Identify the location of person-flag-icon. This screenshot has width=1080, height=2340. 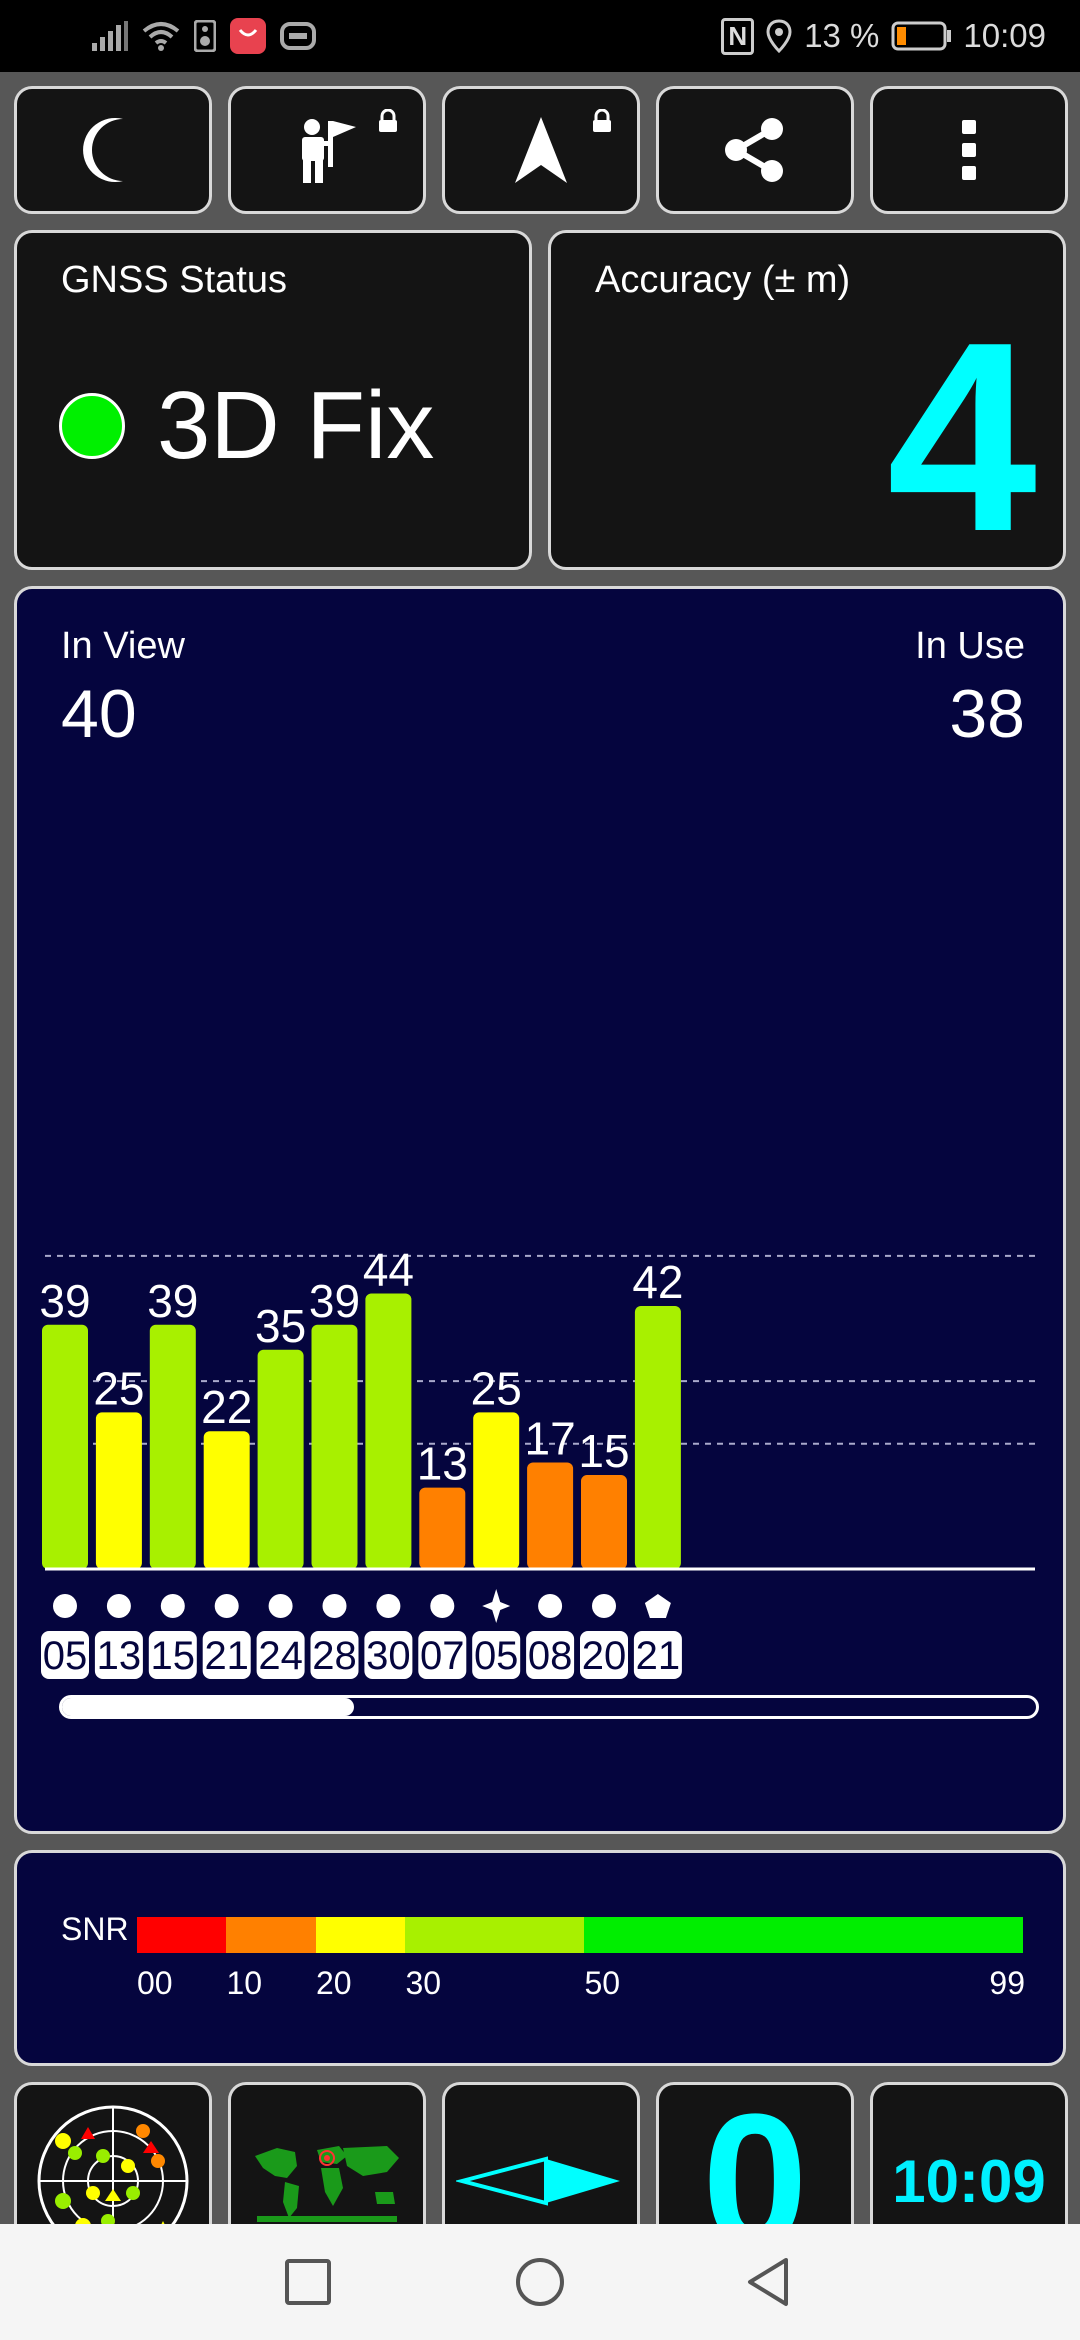
(329, 151).